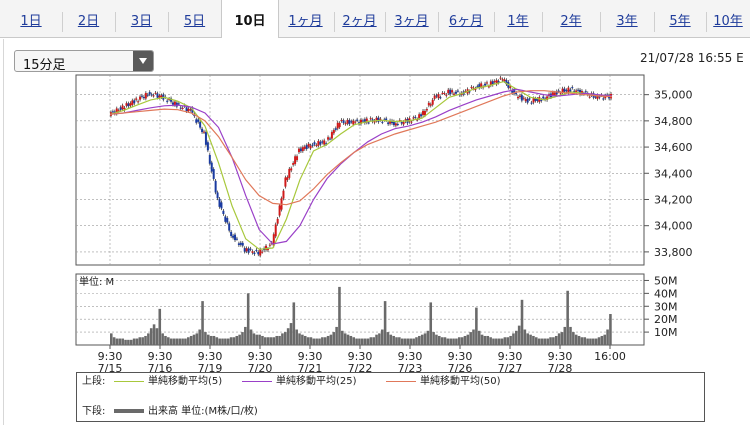 This screenshot has height=425, width=750. What do you see at coordinates (466, 21) in the screenshot?
I see `tab-period: 6ヶ月` at bounding box center [466, 21].